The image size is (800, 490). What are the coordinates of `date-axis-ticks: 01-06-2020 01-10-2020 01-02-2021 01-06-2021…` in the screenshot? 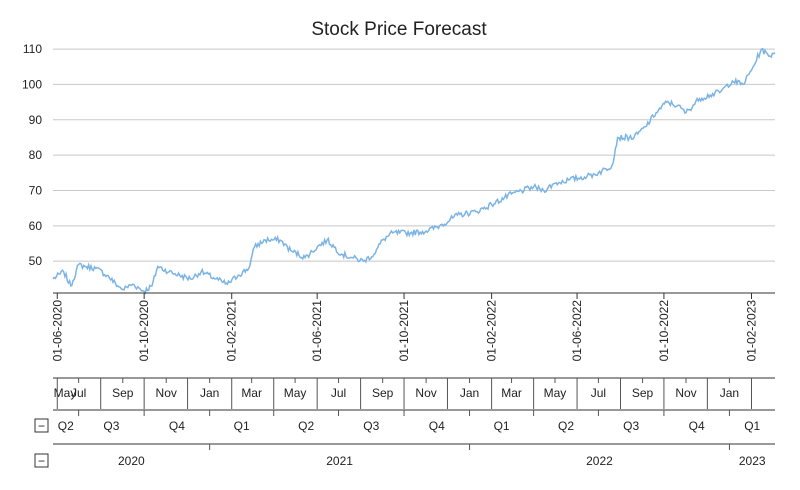 It's located at (404, 327).